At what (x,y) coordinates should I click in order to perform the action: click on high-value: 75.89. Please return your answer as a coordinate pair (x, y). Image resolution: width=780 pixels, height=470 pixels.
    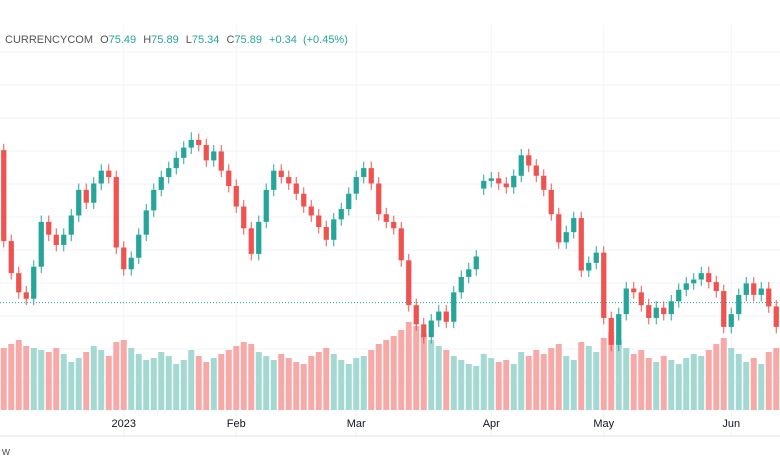
    Looking at the image, I should click on (165, 40).